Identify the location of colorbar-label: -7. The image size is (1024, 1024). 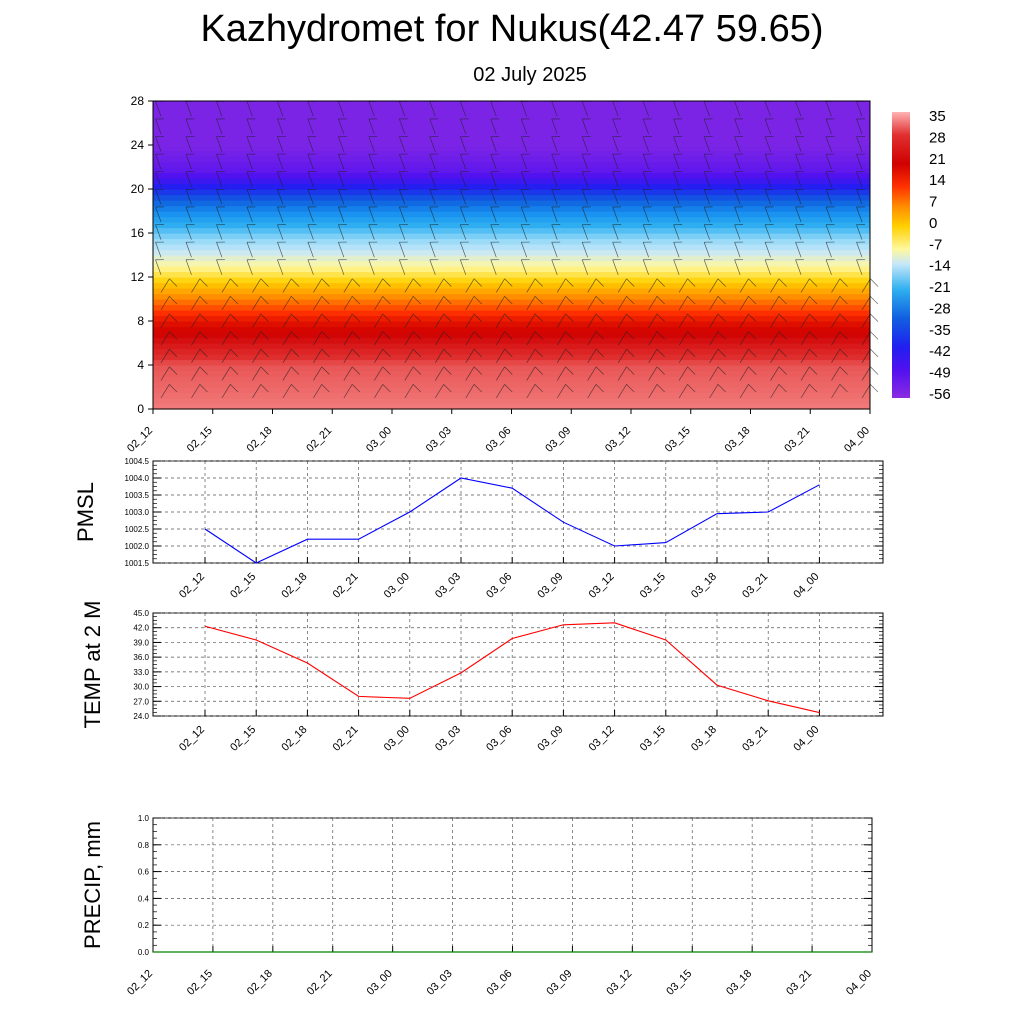
(935, 244).